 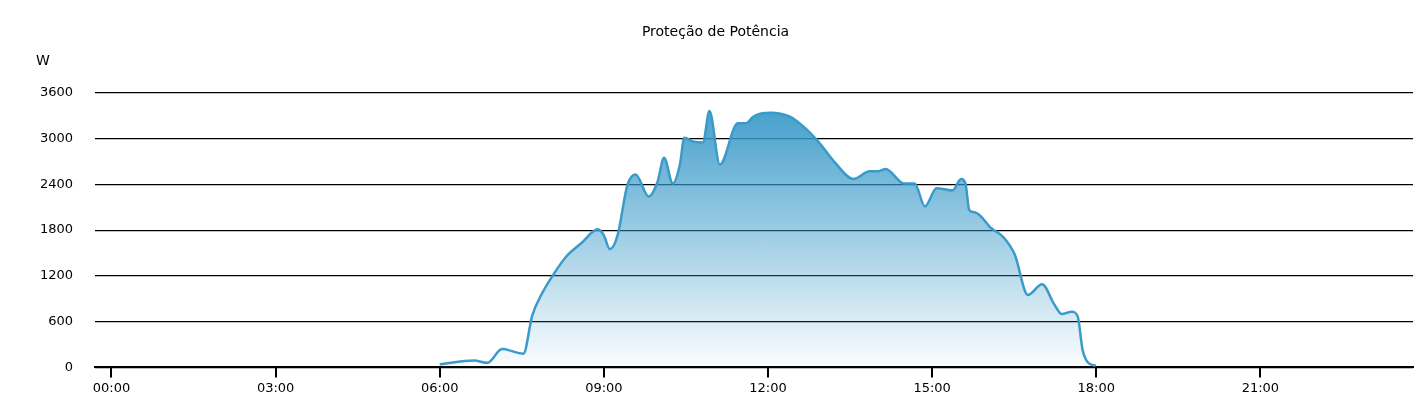 I want to click on x-tick-label: 06:00, so click(x=440, y=387).